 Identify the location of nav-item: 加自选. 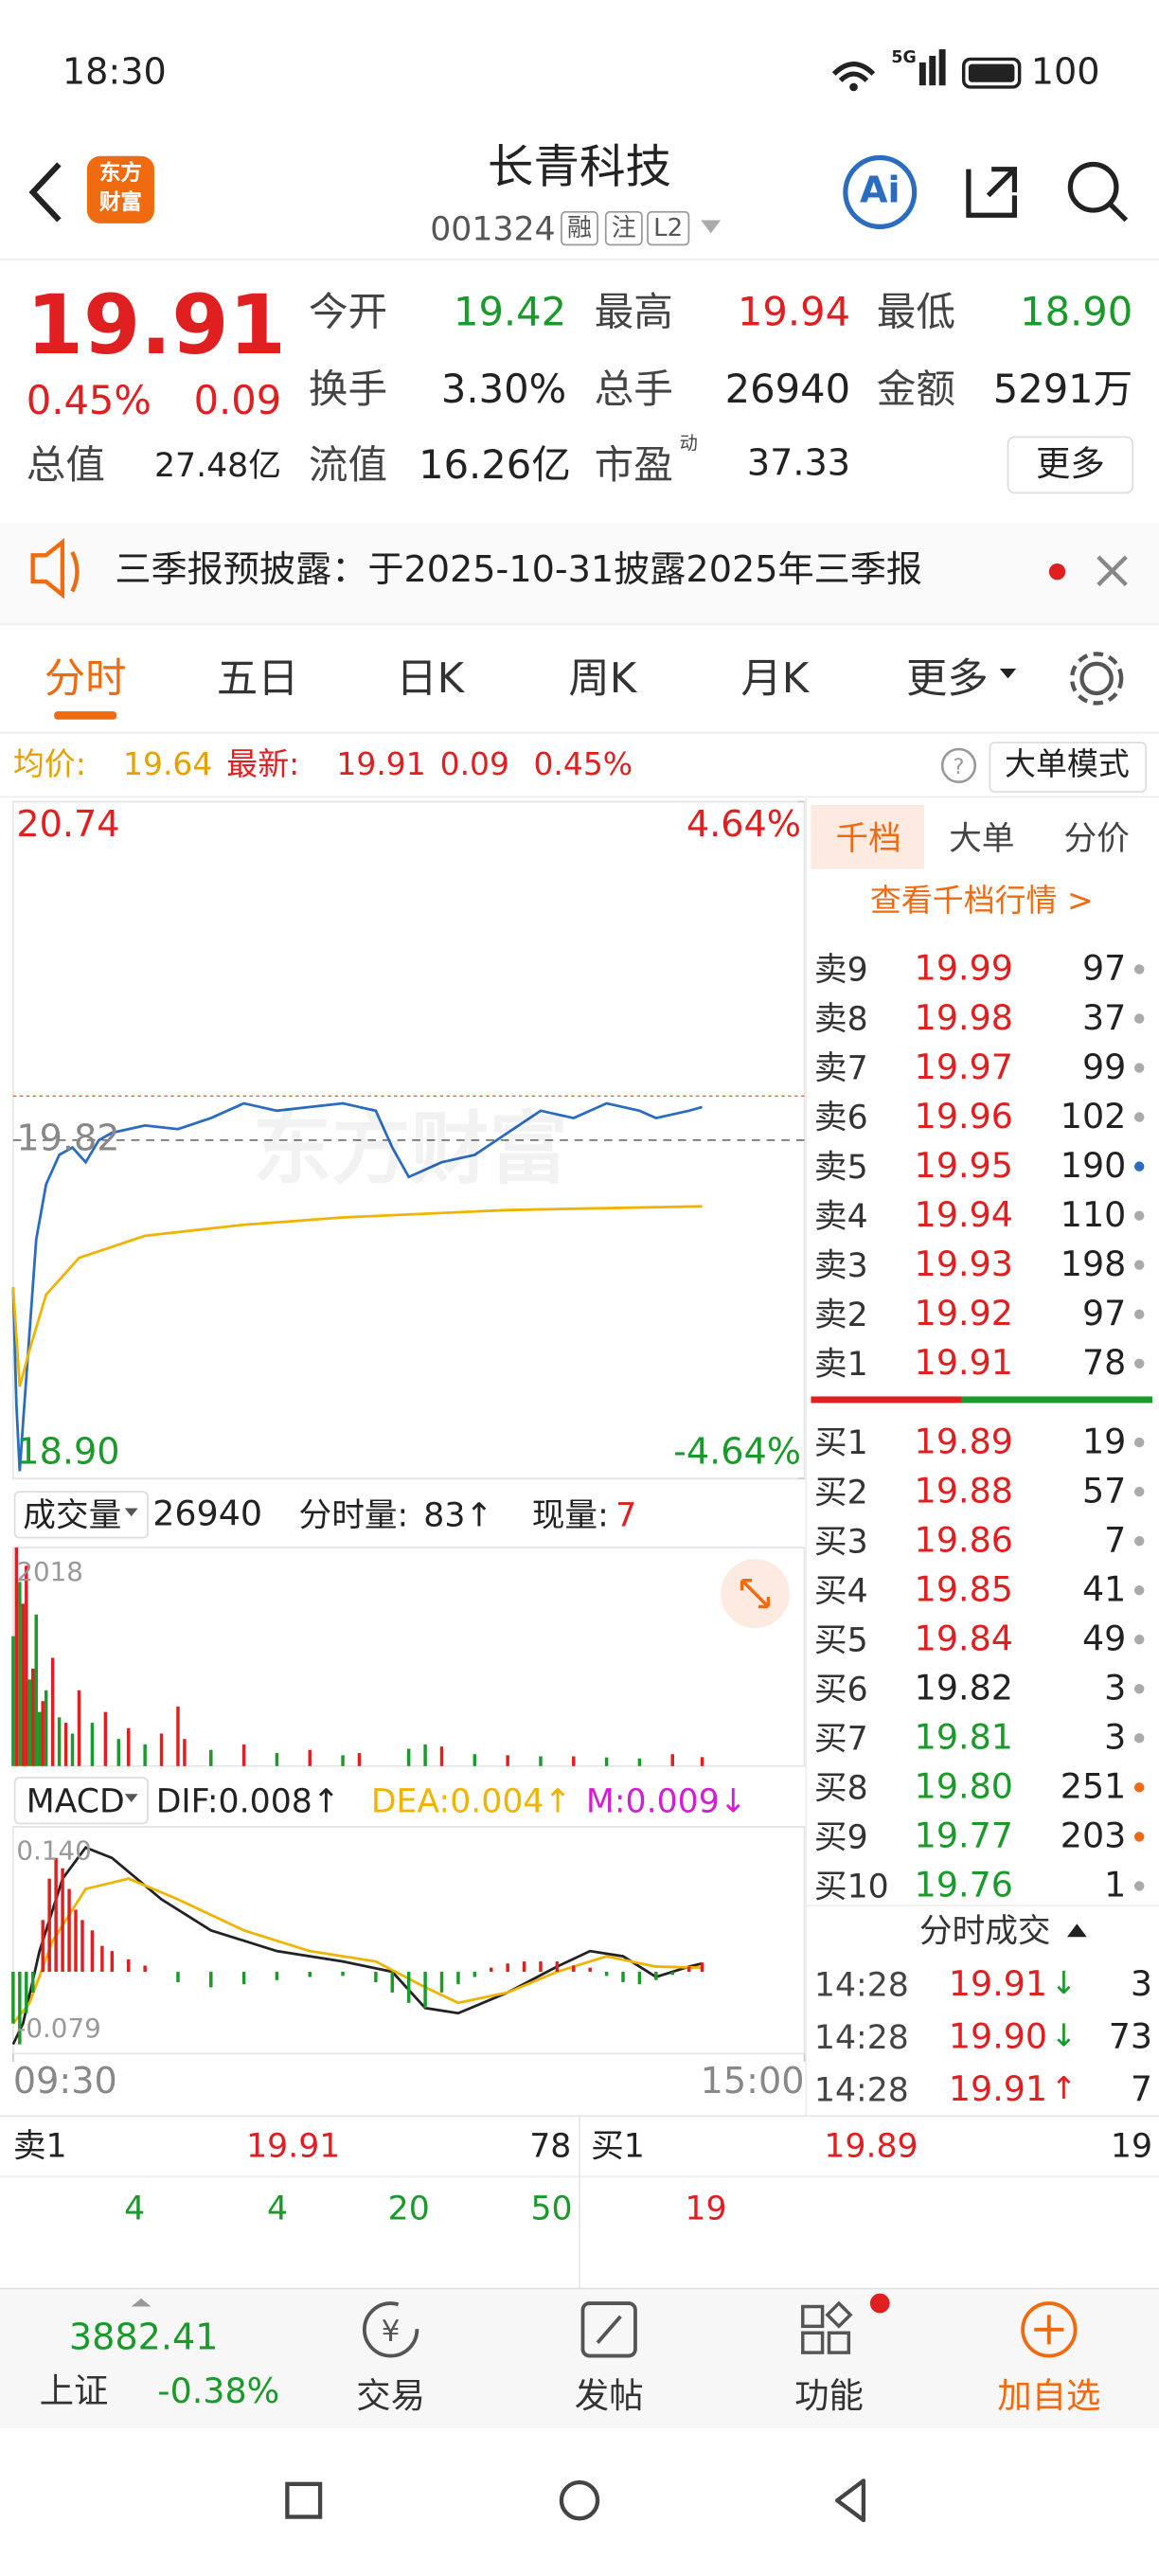
(1049, 2396).